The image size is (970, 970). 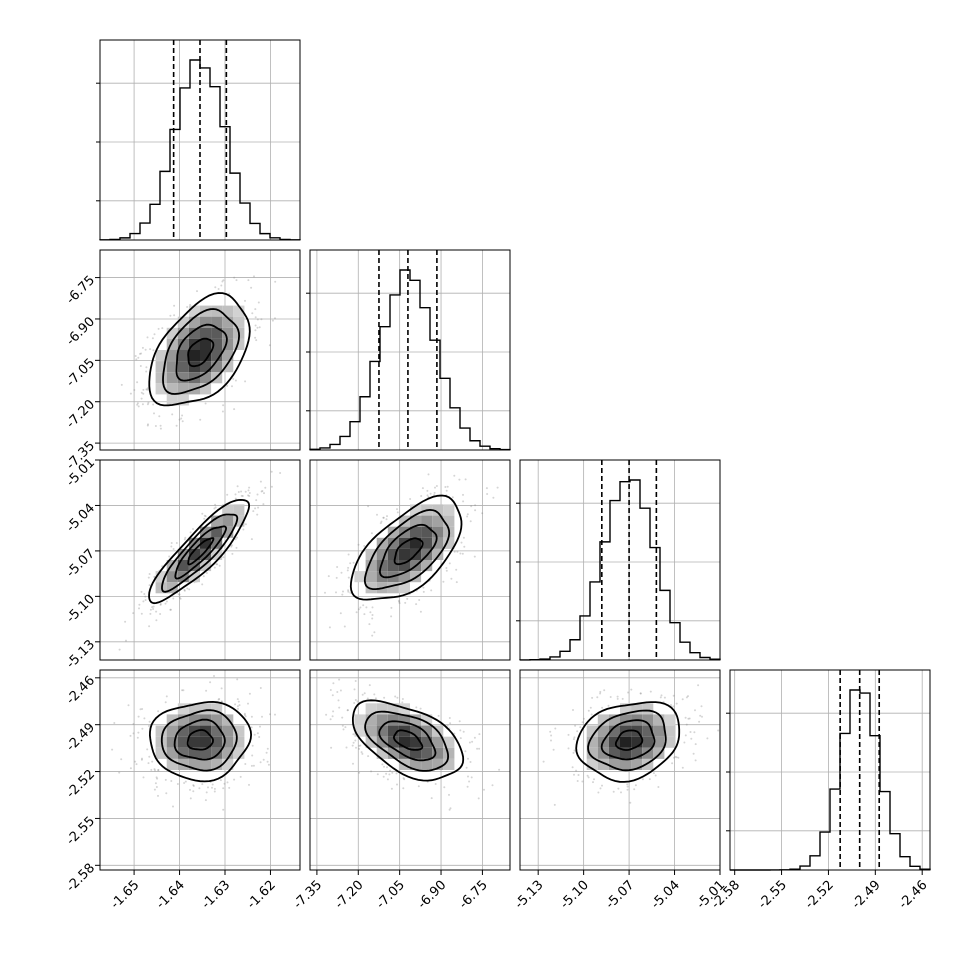 What do you see at coordinates (349, 895) in the screenshot?
I see `x-tick-label: -7.20` at bounding box center [349, 895].